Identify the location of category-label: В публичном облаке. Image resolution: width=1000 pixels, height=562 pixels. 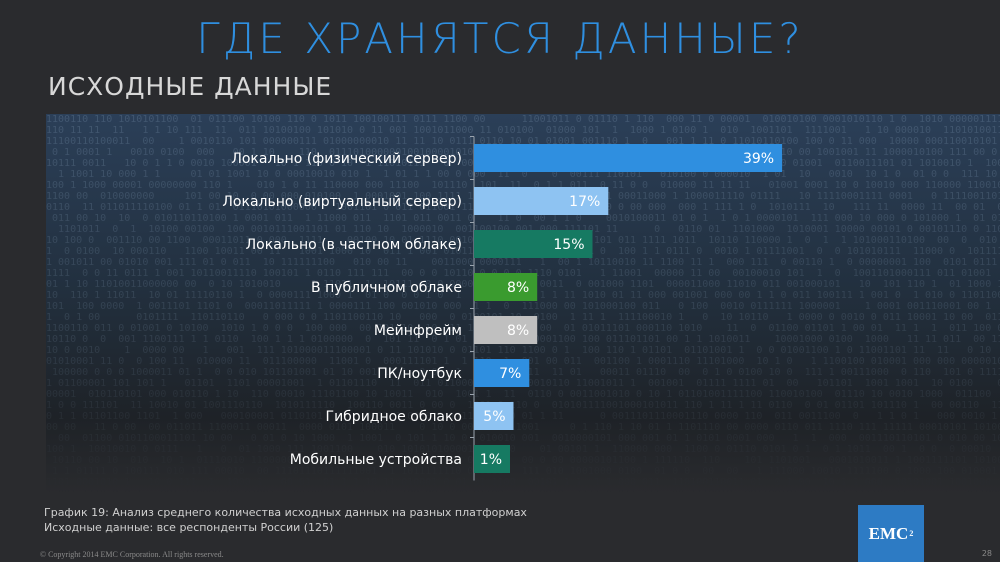
(386, 288).